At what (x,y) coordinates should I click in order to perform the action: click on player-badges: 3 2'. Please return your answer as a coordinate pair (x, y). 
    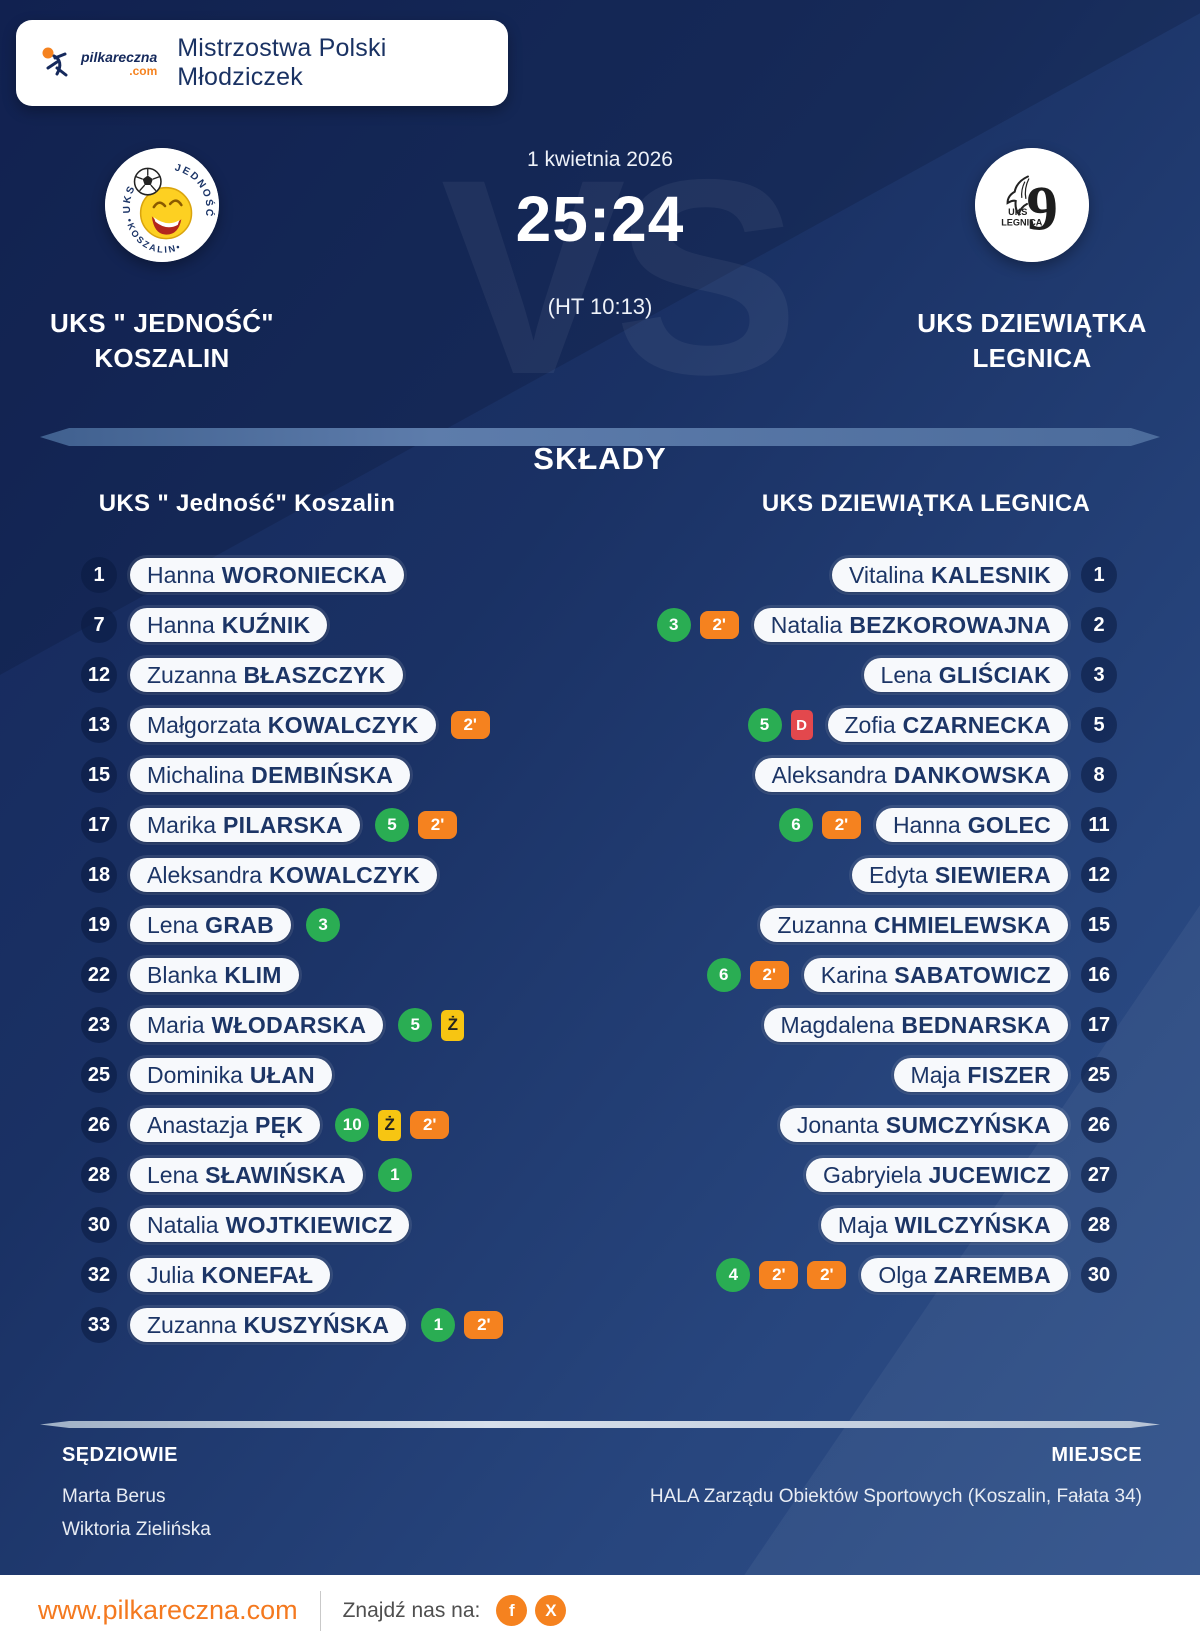
    Looking at the image, I should click on (697, 625).